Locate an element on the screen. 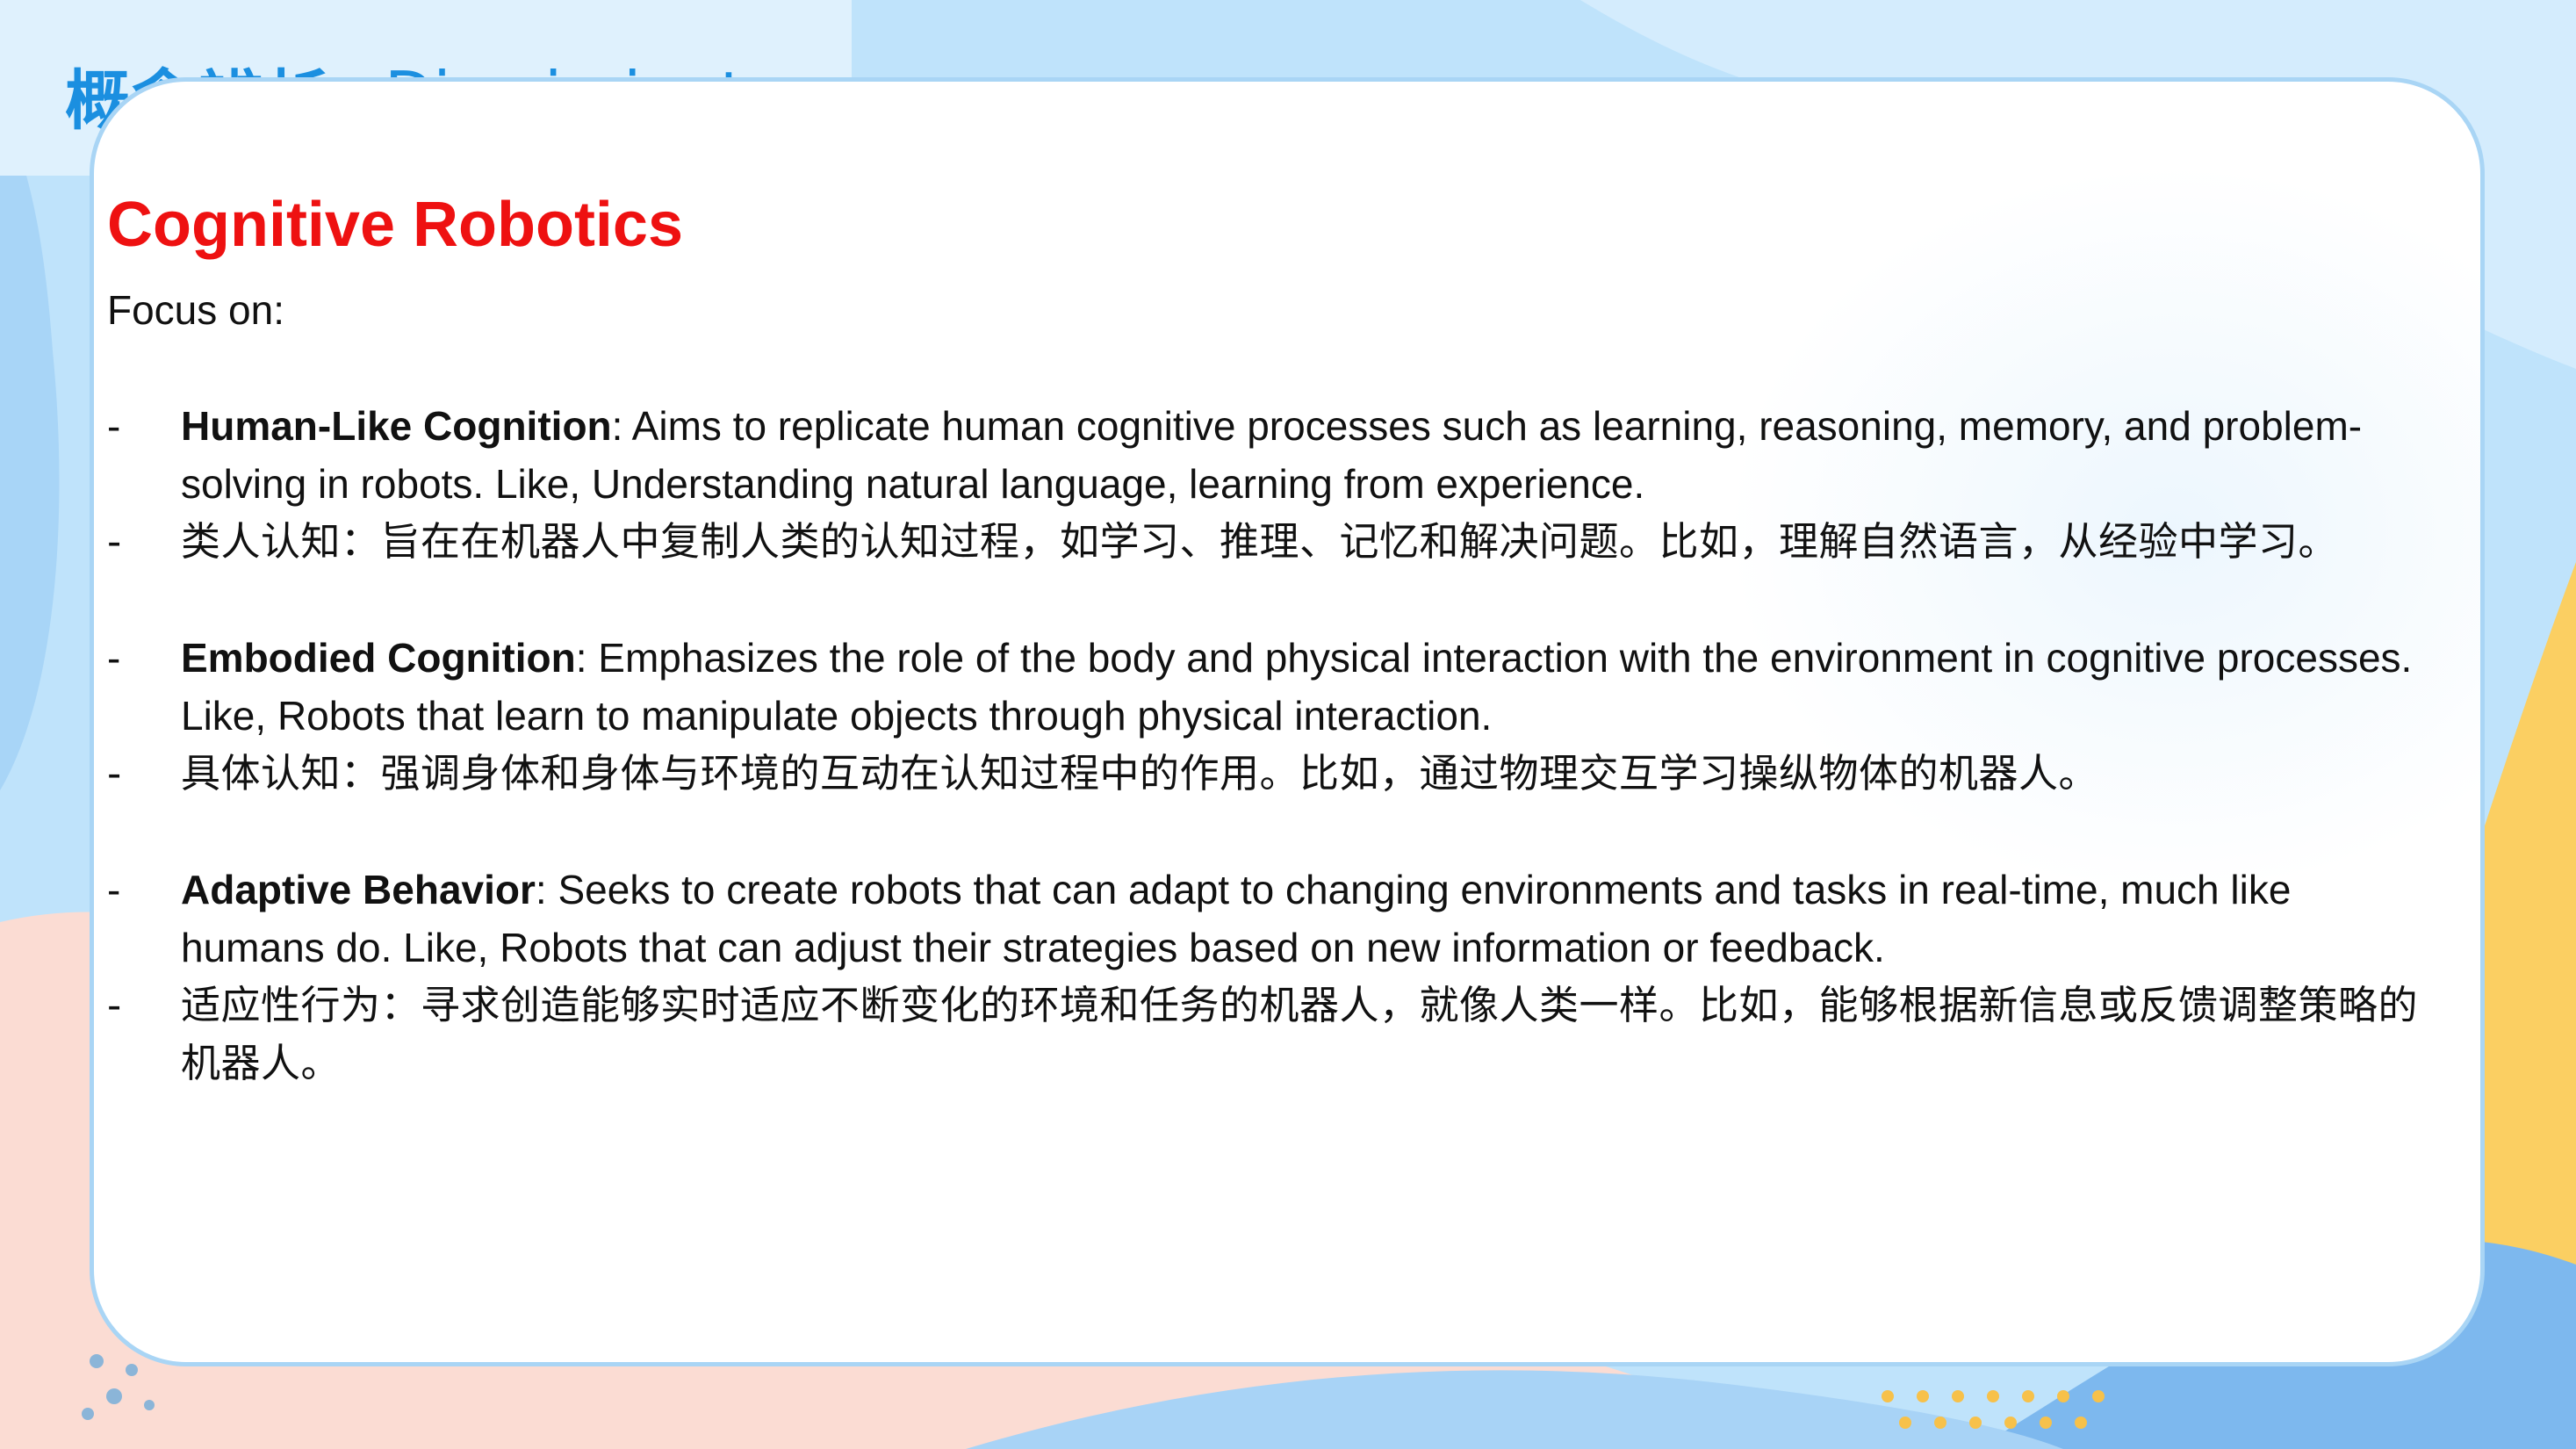 The image size is (2576, 1449). concept-term: Embodied Cognition is located at coordinates (378, 658).